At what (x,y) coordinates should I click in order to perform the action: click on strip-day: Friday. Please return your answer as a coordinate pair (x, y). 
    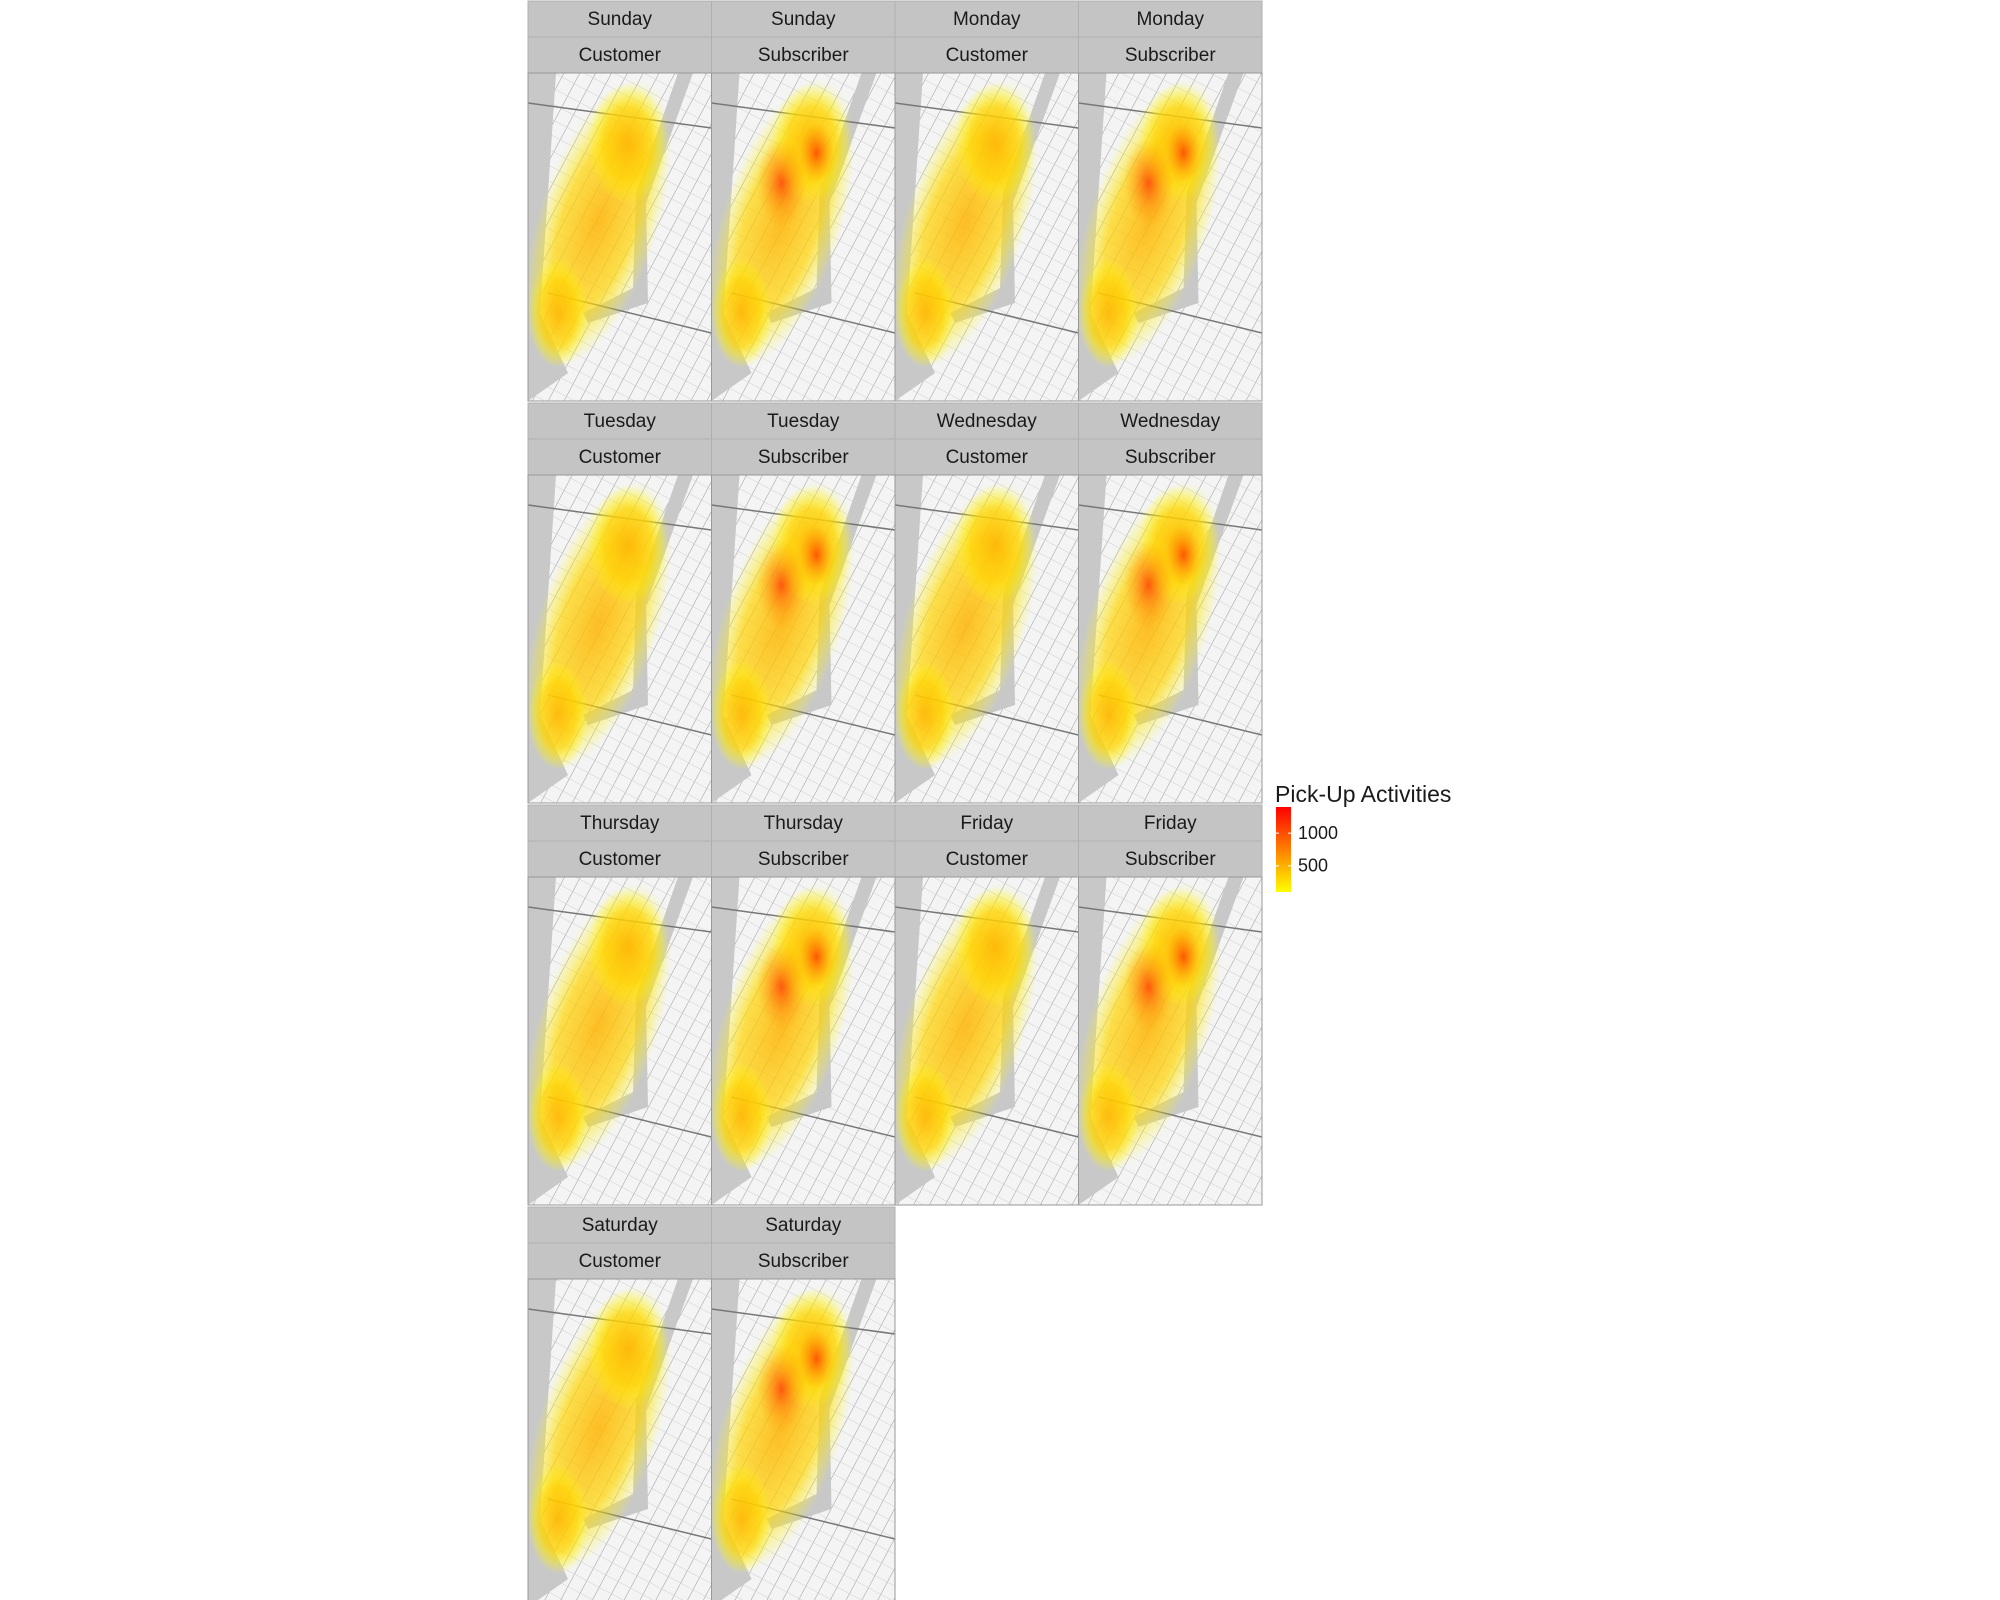
    Looking at the image, I should click on (1170, 823).